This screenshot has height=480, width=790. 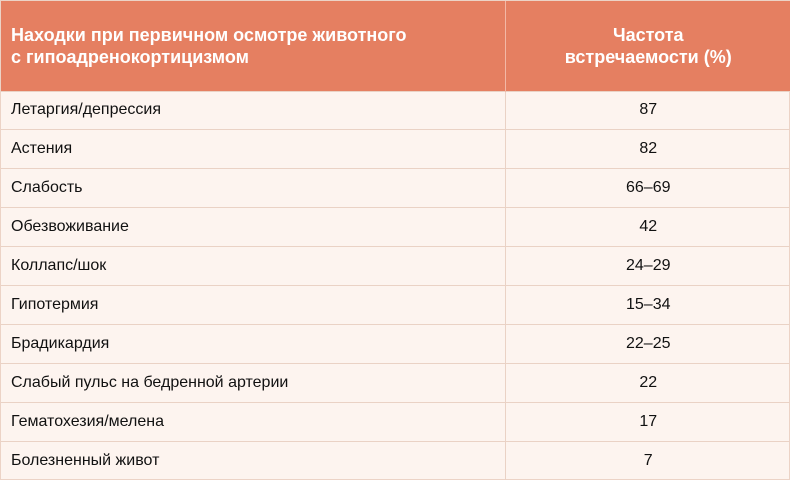 I want to click on header-frequency-line1: Частота, so click(x=648, y=34).